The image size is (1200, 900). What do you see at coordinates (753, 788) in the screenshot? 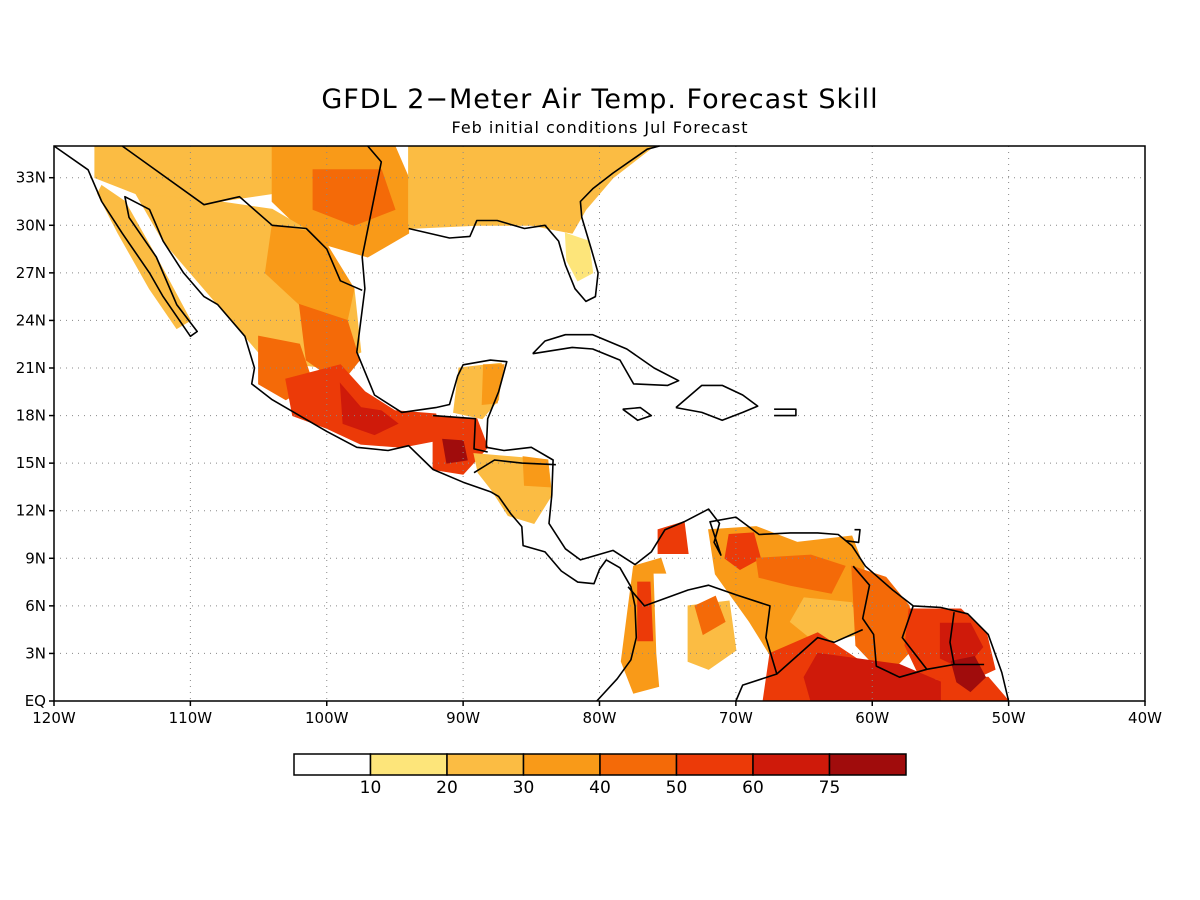
I see `colorbar-label: 60` at bounding box center [753, 788].